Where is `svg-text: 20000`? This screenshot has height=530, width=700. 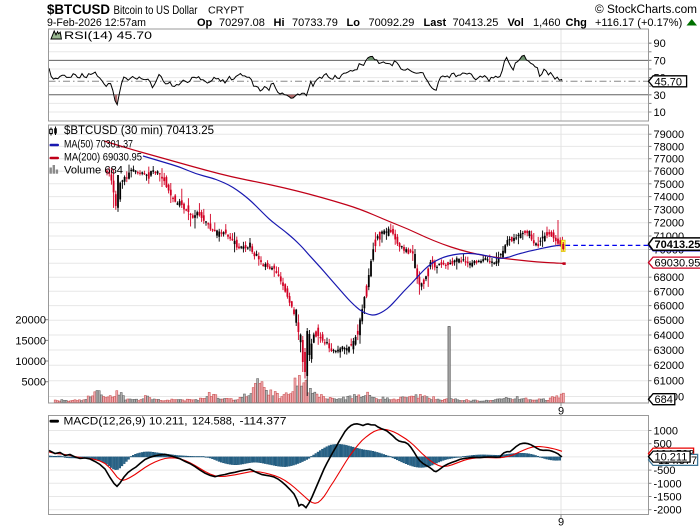 svg-text: 20000 is located at coordinates (30, 321).